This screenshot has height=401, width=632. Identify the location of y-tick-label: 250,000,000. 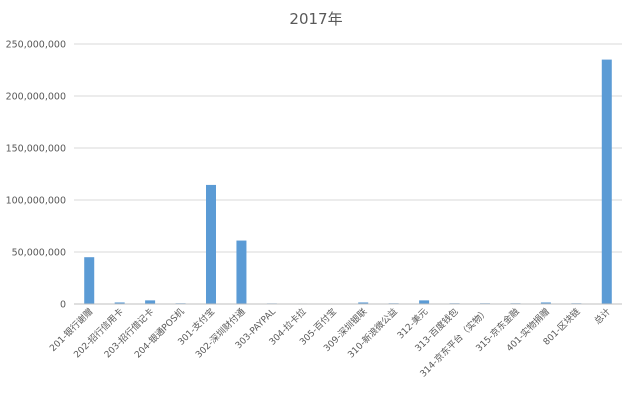
(36, 45).